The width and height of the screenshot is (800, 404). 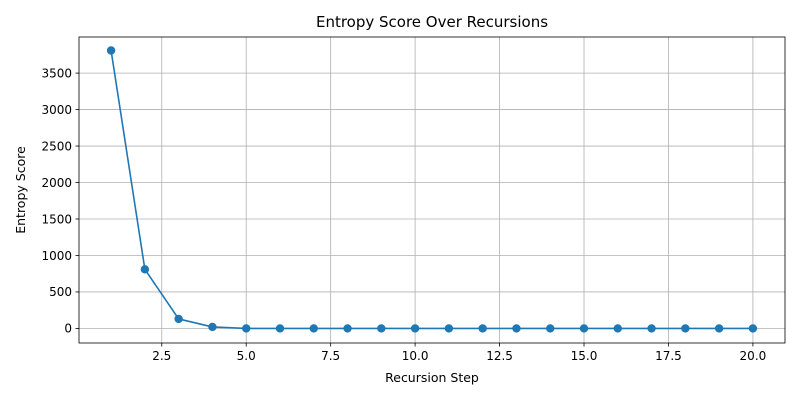 I want to click on x-tick-label: 5.0, so click(x=246, y=356).